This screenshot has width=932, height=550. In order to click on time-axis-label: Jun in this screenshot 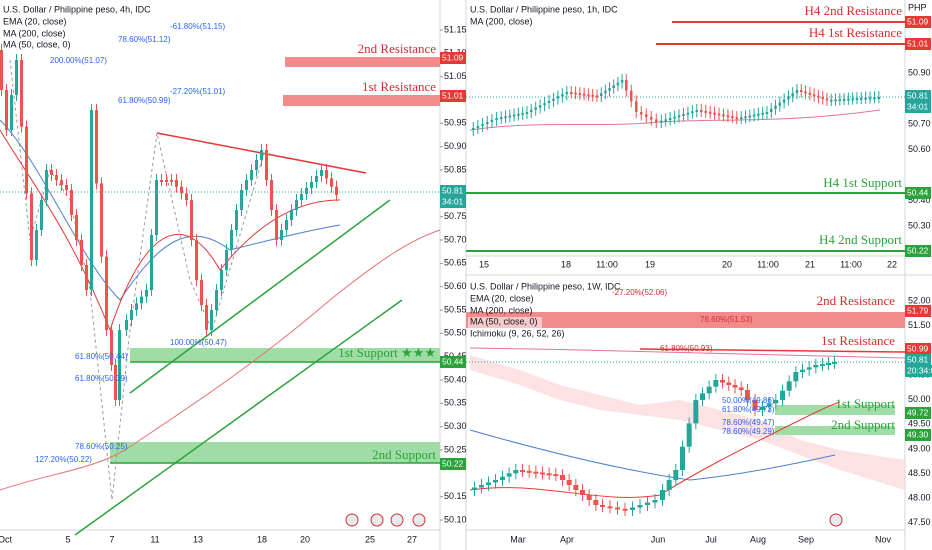, I will do `click(658, 539)`.